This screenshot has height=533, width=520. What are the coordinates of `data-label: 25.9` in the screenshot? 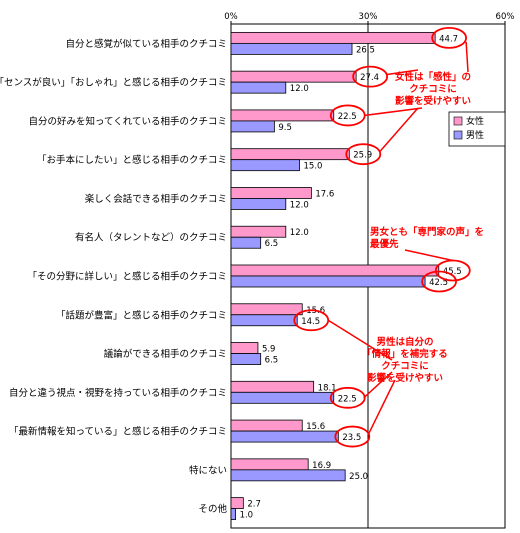 It's located at (362, 156).